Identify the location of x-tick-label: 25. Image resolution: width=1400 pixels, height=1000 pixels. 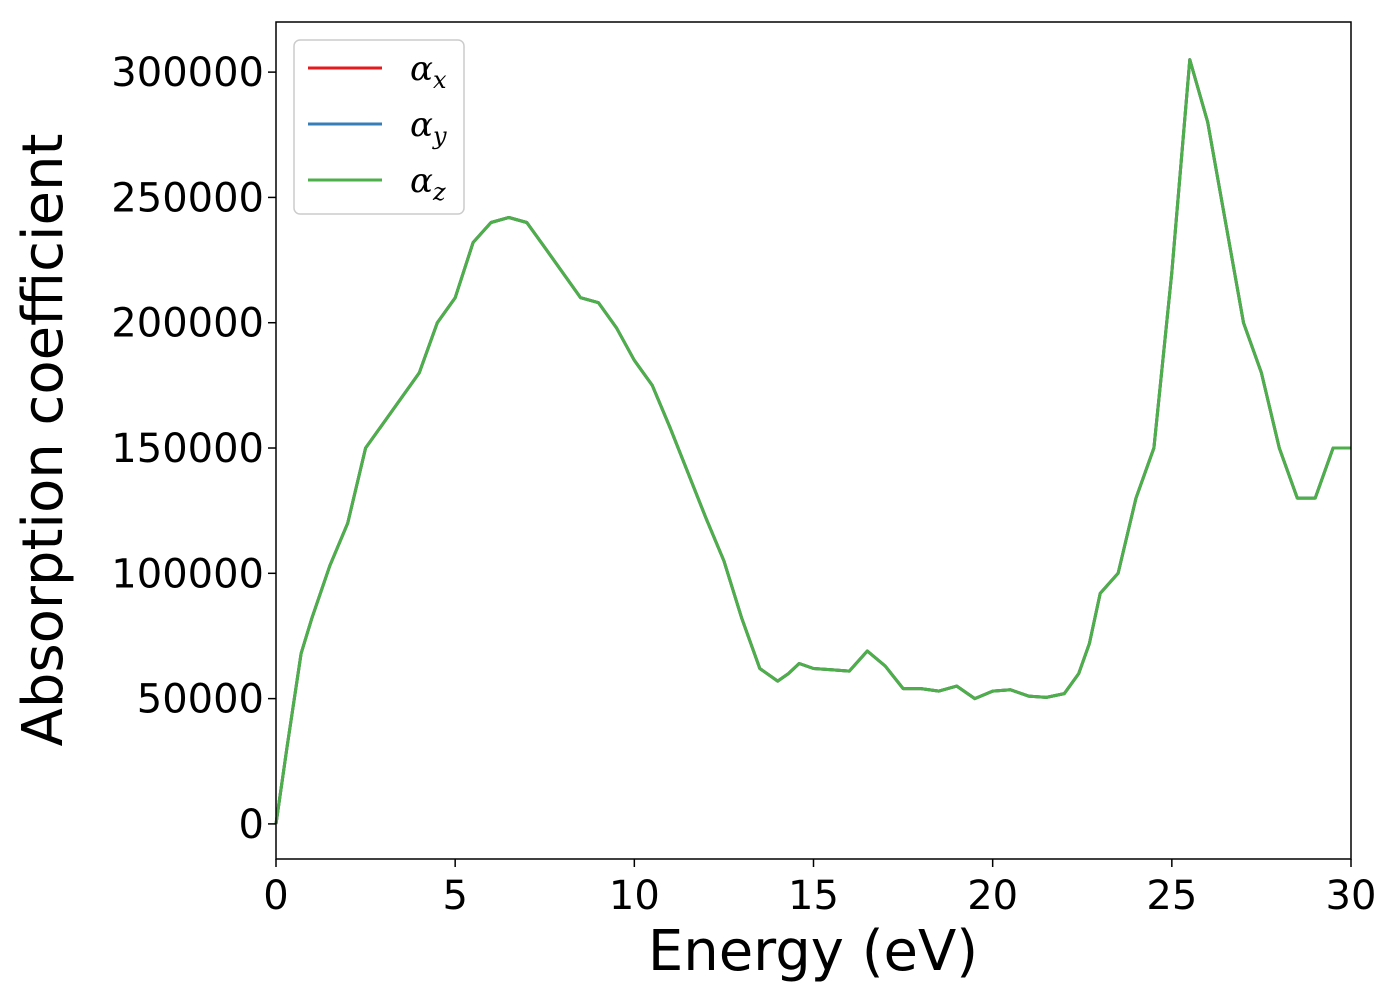
(1171, 896).